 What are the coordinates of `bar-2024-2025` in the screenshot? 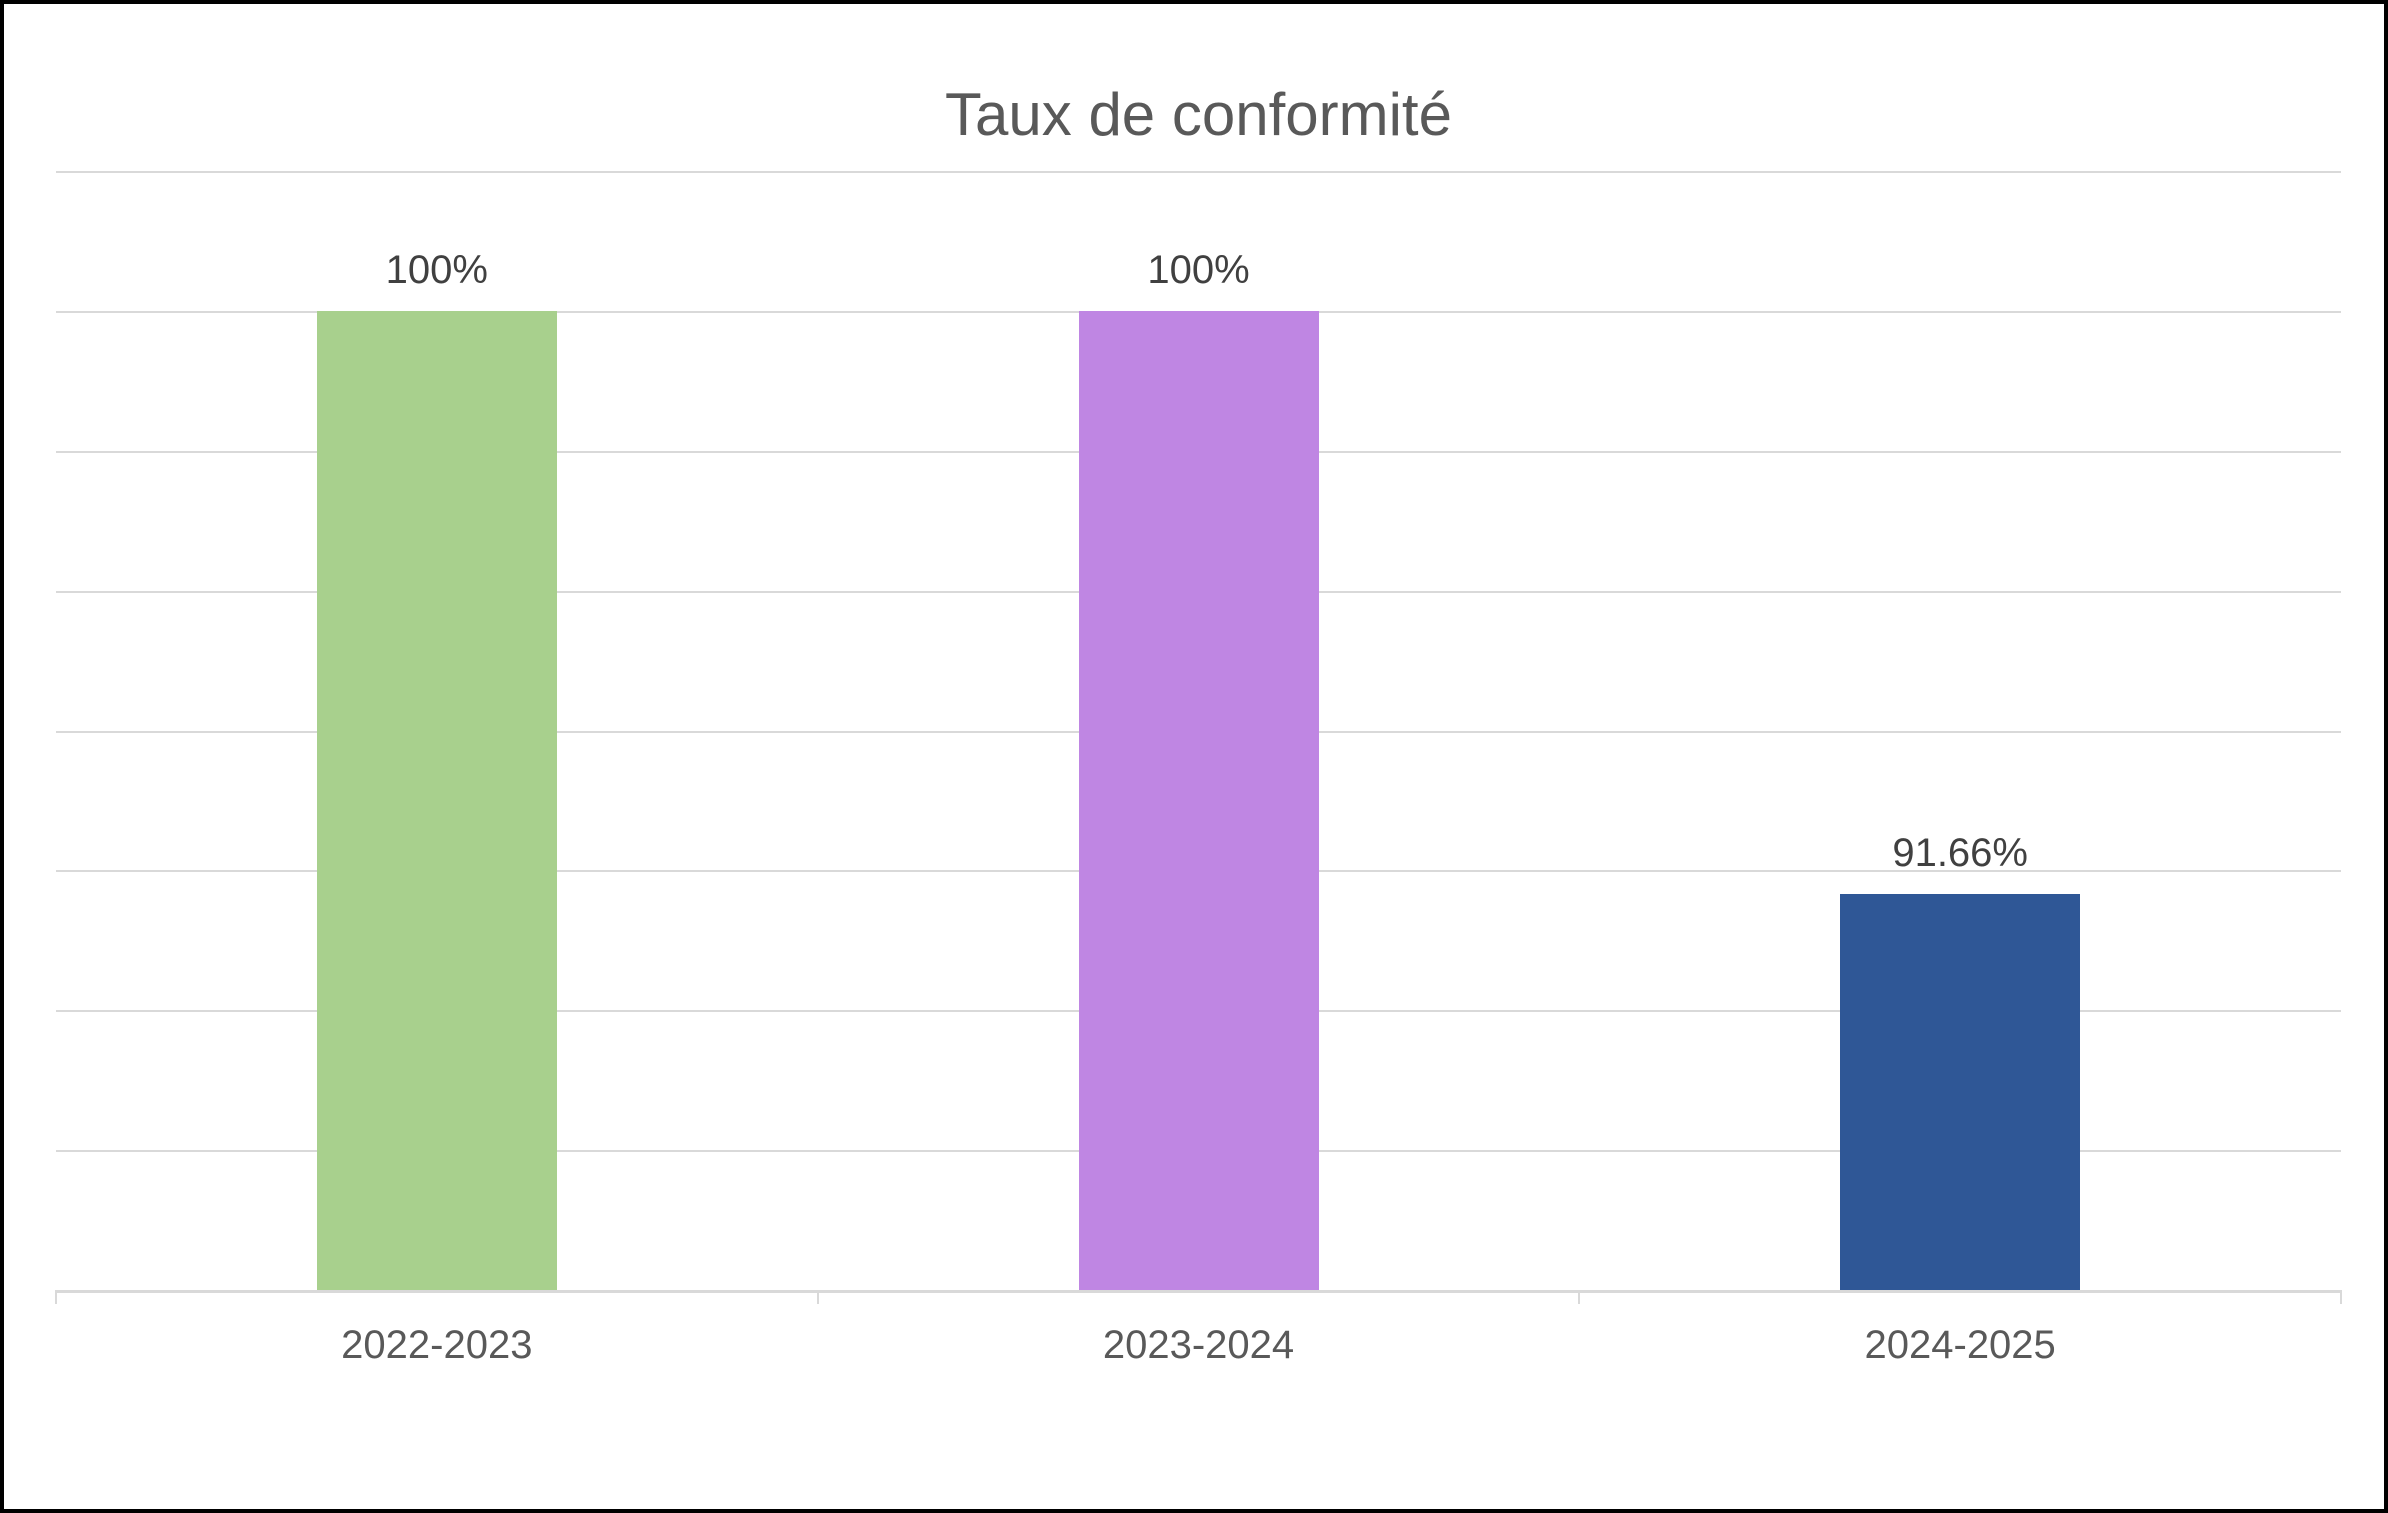 It's located at (1960, 1092).